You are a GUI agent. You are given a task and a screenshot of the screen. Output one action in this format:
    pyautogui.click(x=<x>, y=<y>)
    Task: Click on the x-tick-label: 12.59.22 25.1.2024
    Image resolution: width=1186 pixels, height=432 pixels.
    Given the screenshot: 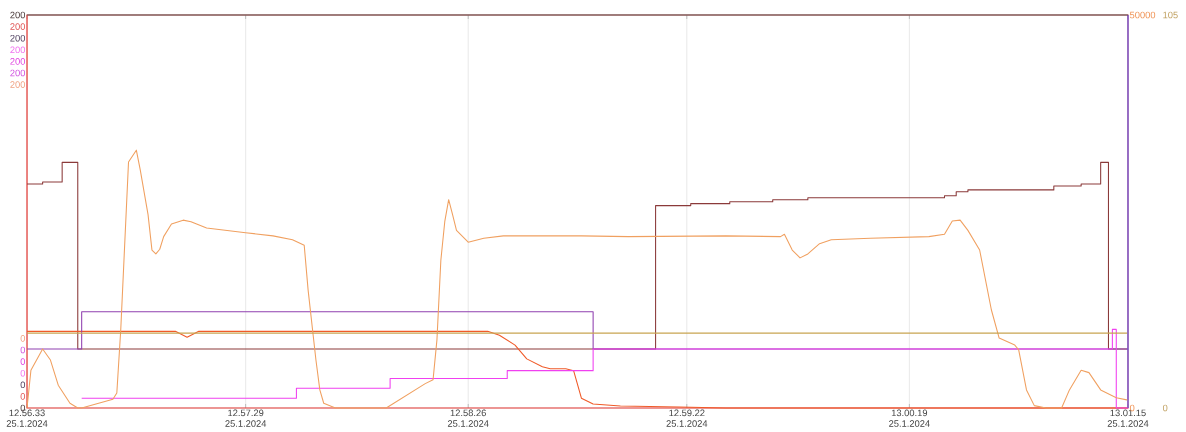 What is the action you would take?
    pyautogui.click(x=687, y=418)
    